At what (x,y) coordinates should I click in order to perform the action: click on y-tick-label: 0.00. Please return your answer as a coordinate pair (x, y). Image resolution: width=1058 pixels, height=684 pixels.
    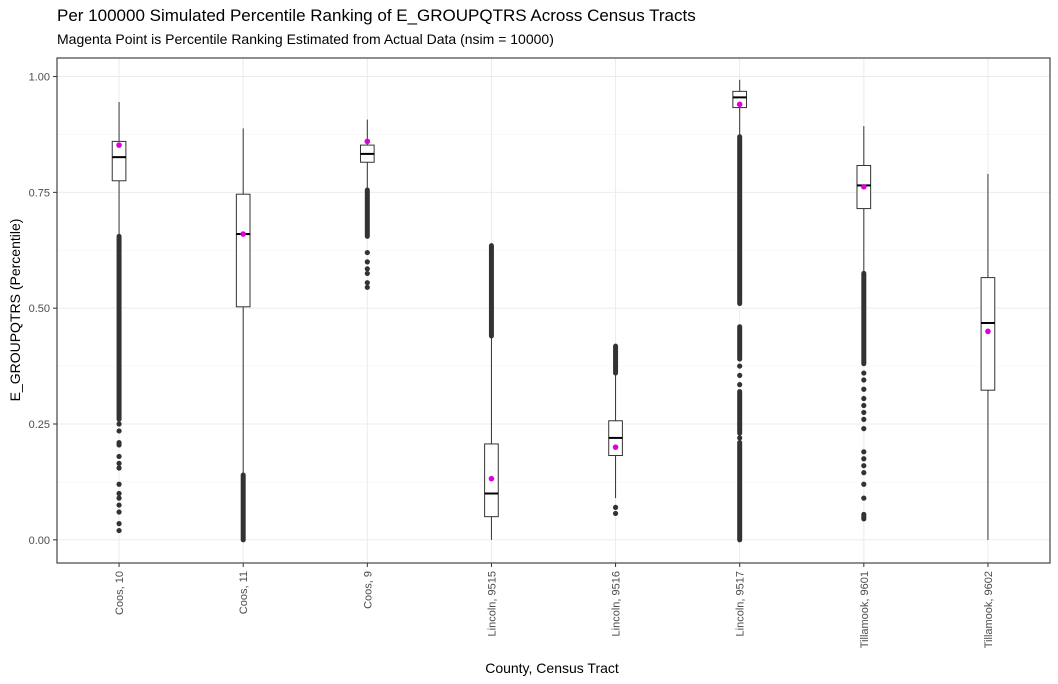
    Looking at the image, I should click on (39, 541).